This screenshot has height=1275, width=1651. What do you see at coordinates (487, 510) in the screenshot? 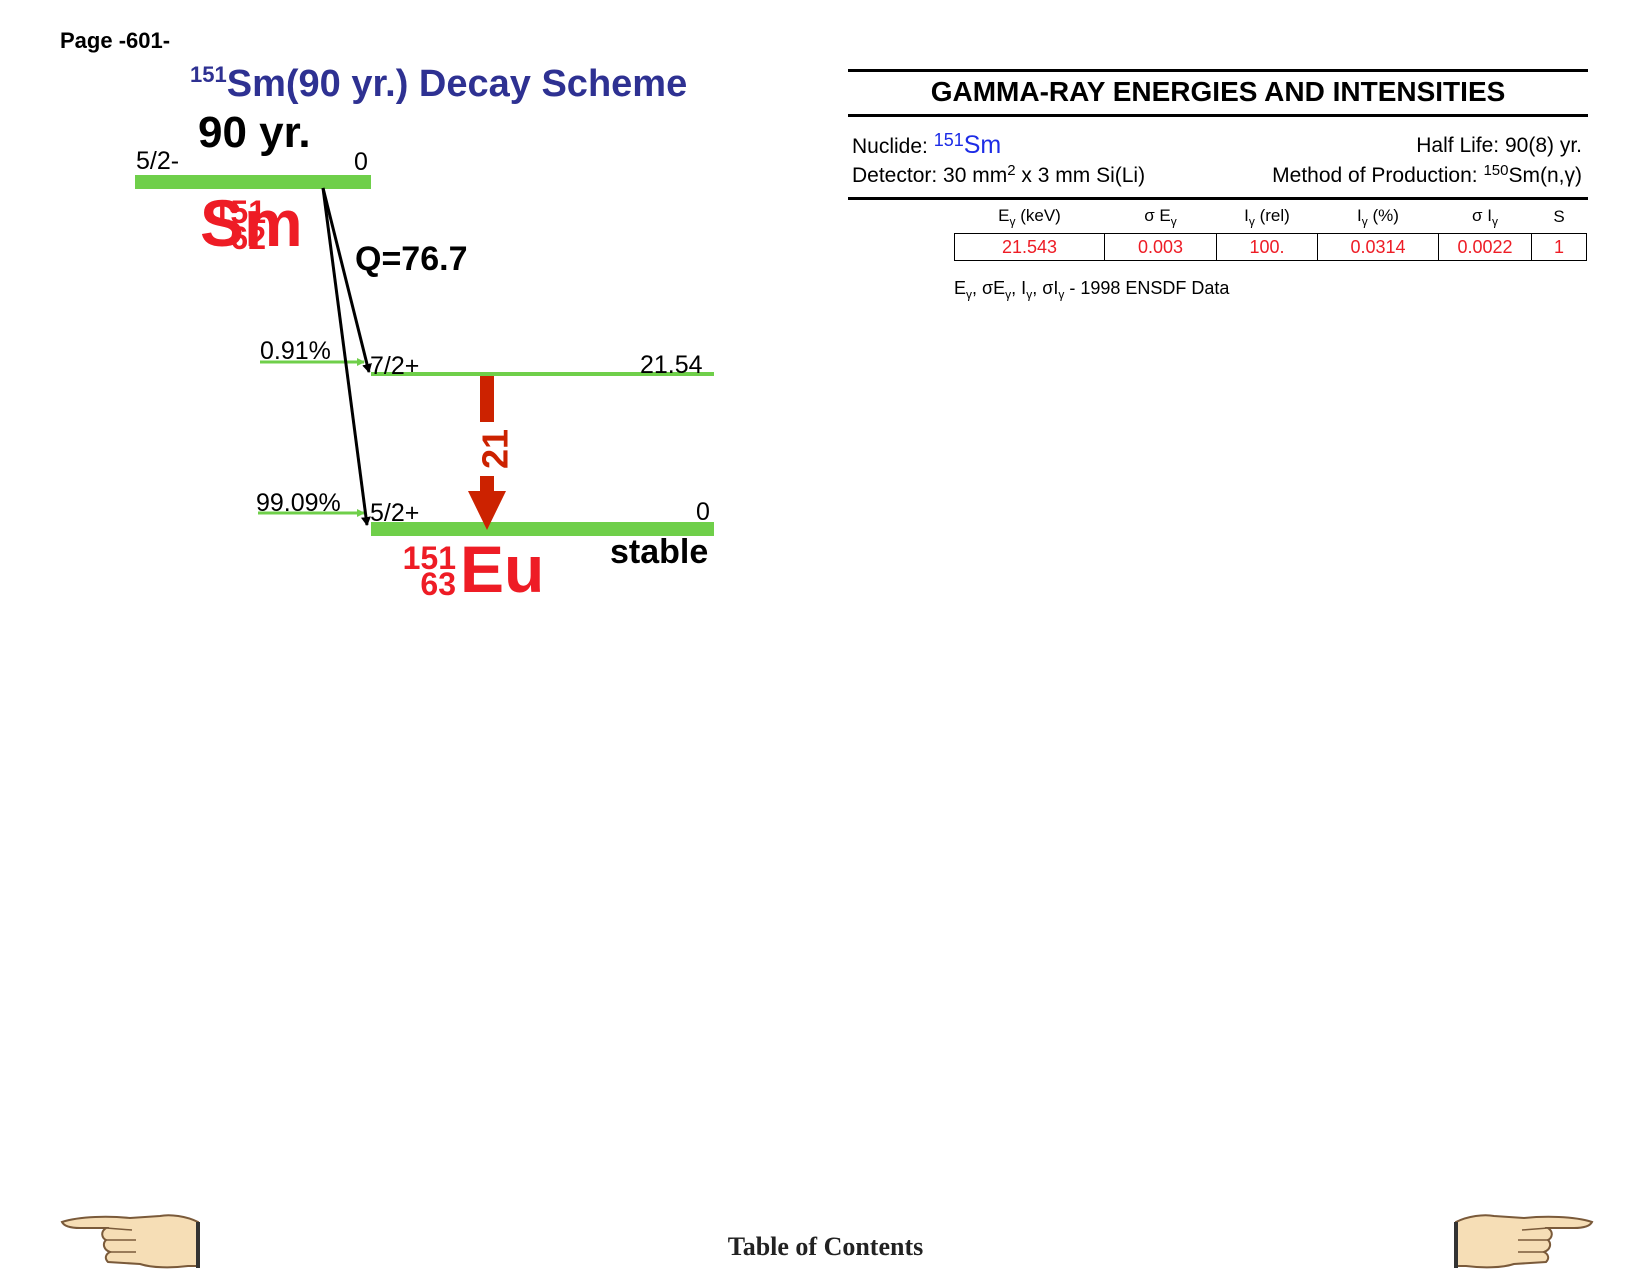
I see `gamma-arrow-head` at bounding box center [487, 510].